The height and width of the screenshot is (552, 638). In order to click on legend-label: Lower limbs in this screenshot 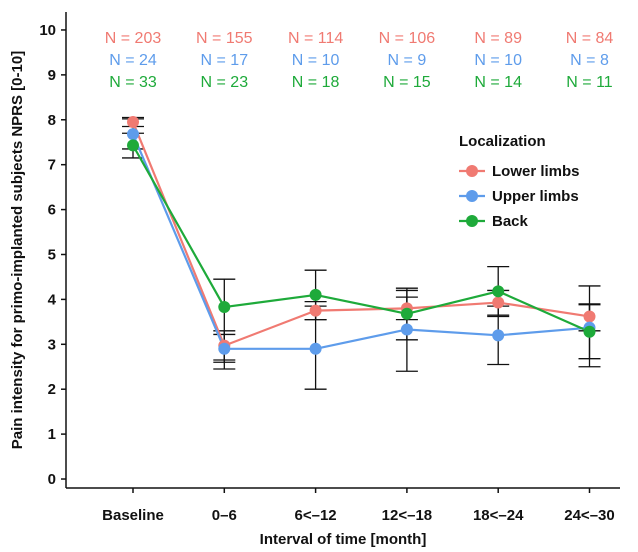, I will do `click(536, 171)`.